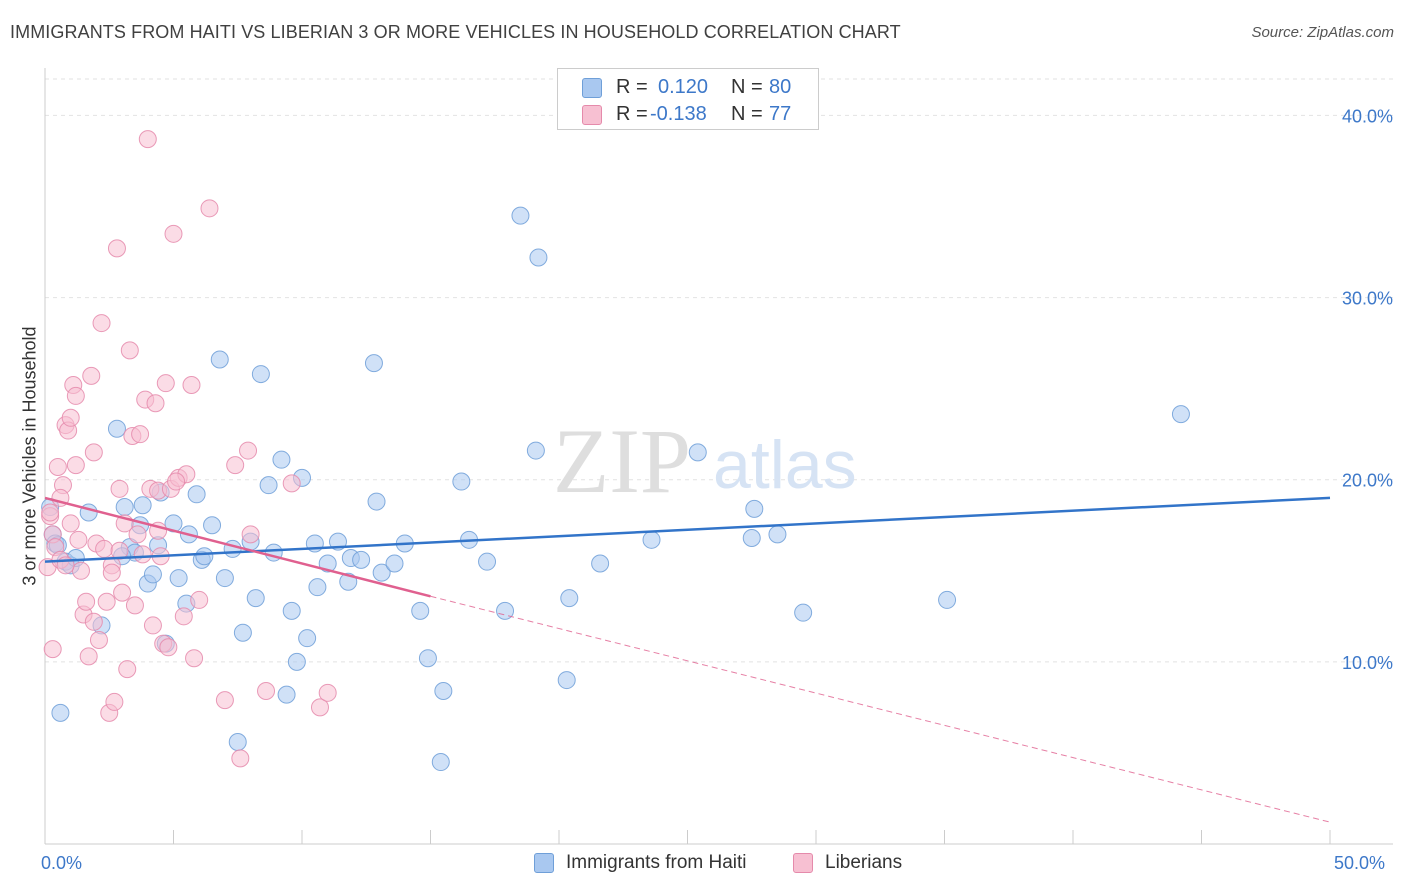 The height and width of the screenshot is (892, 1406). I want to click on liberian-trend-line, so click(237, 547).